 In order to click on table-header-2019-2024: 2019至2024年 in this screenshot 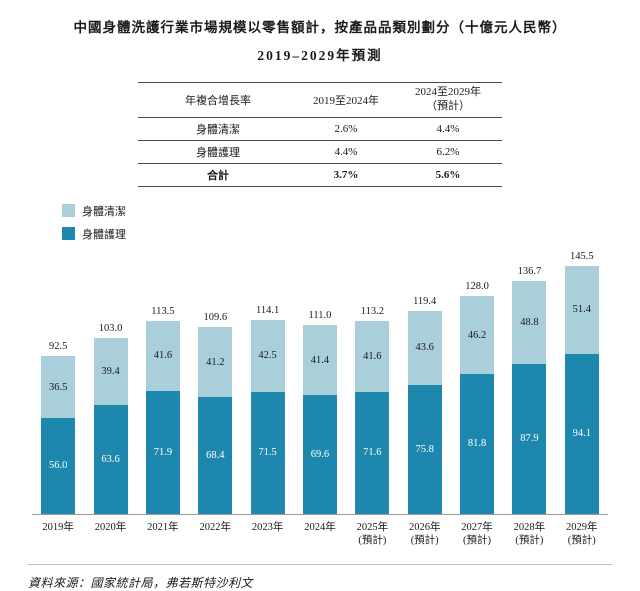, I will do `click(346, 100)`.